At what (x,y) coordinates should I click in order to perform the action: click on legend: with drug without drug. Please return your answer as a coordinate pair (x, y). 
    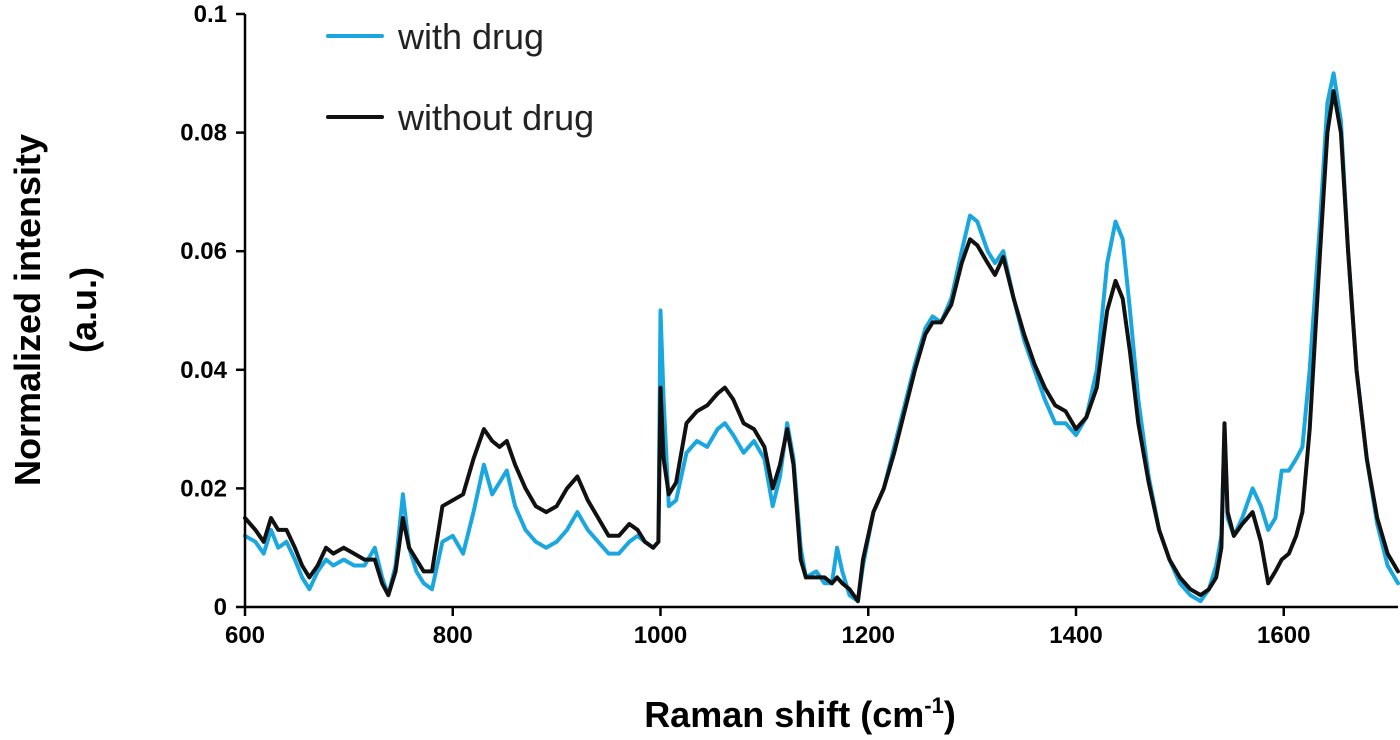
    Looking at the image, I should click on (460, 77).